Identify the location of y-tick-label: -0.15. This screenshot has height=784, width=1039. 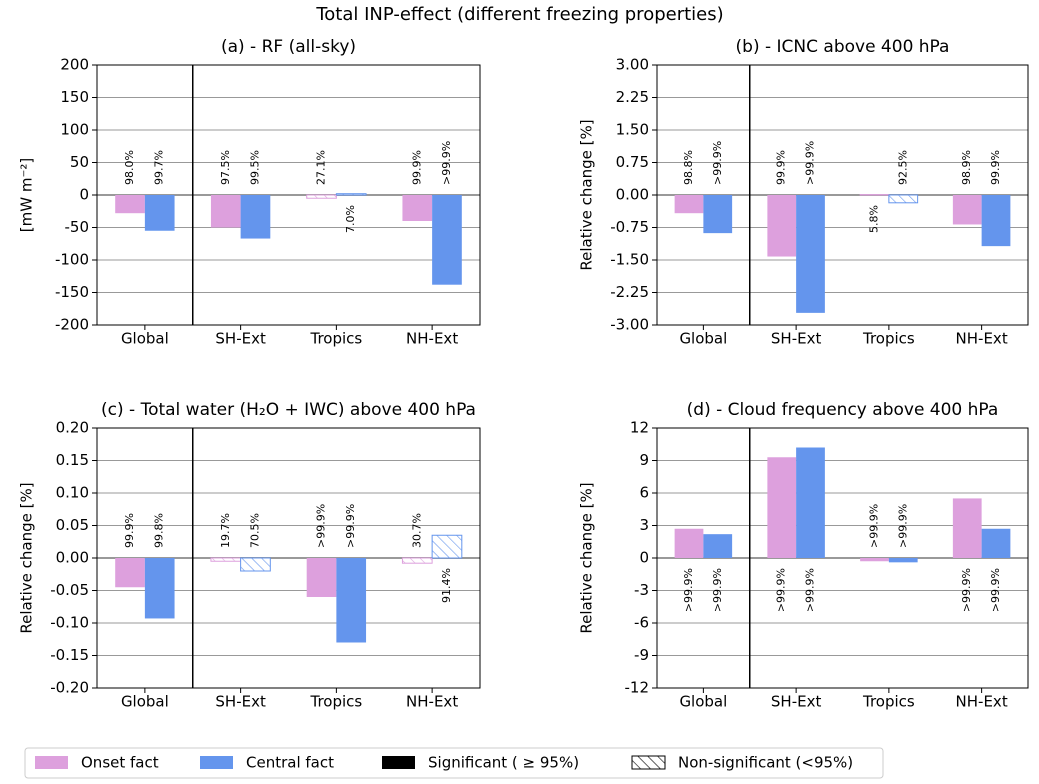
(69, 655).